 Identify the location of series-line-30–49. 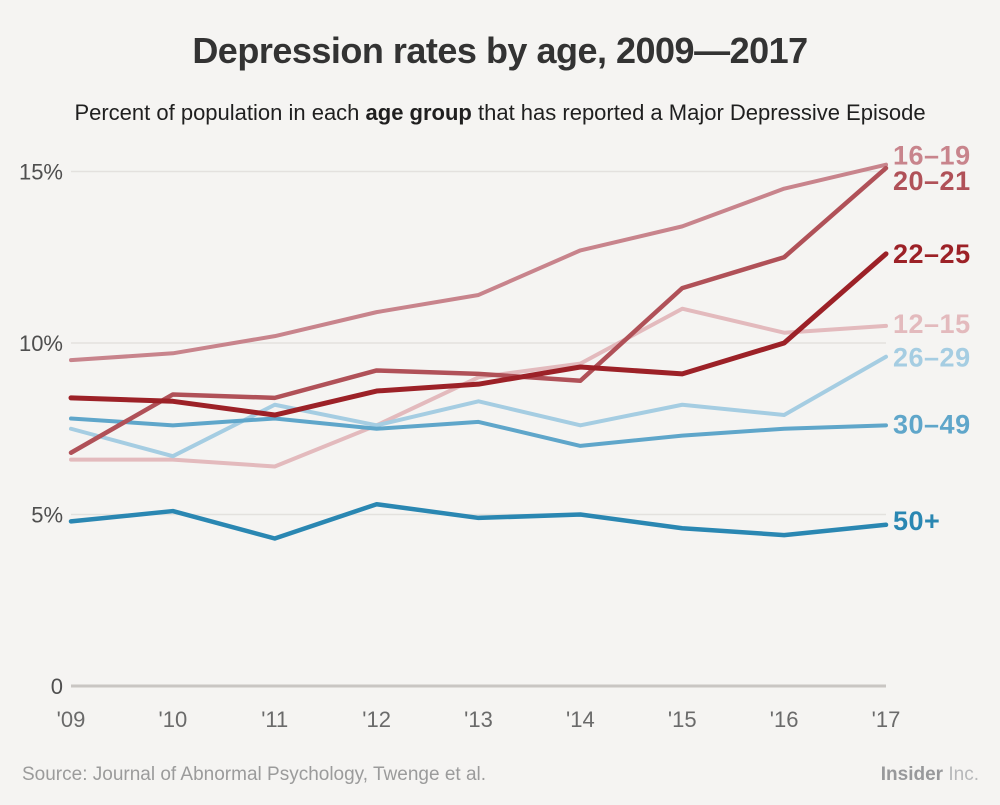
(478, 432).